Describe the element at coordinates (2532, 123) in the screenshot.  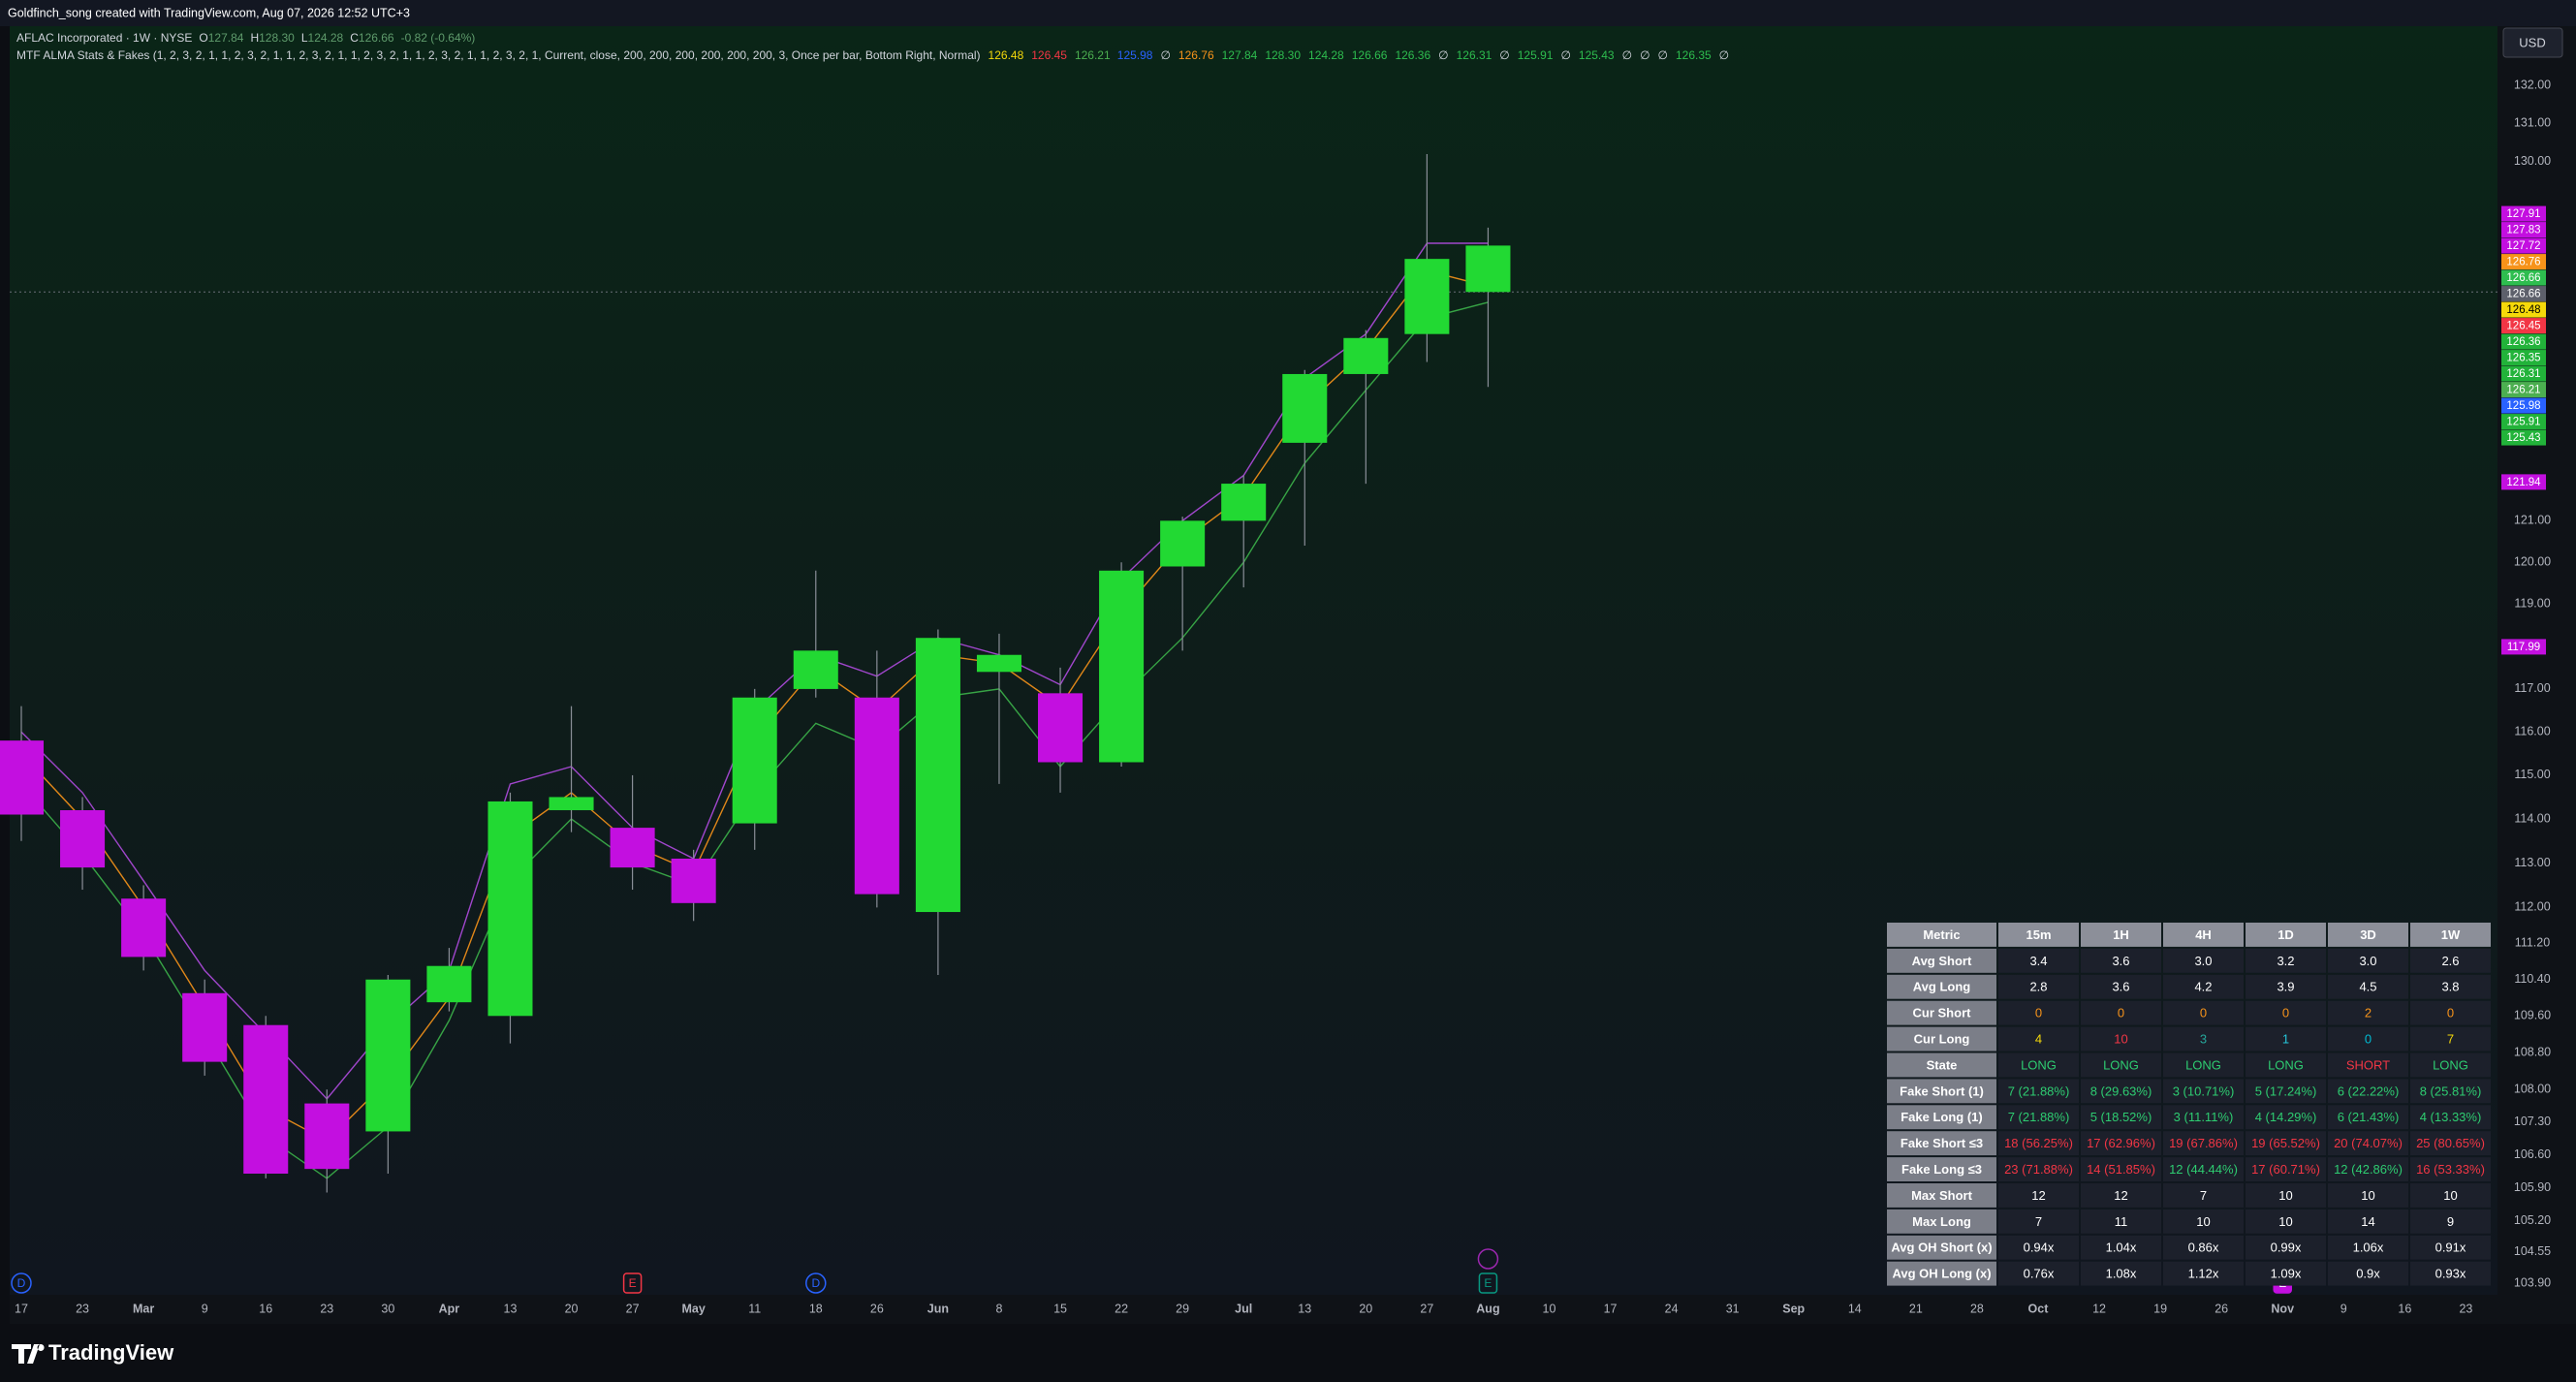
I see `y-tick-label: 131.00` at that location.